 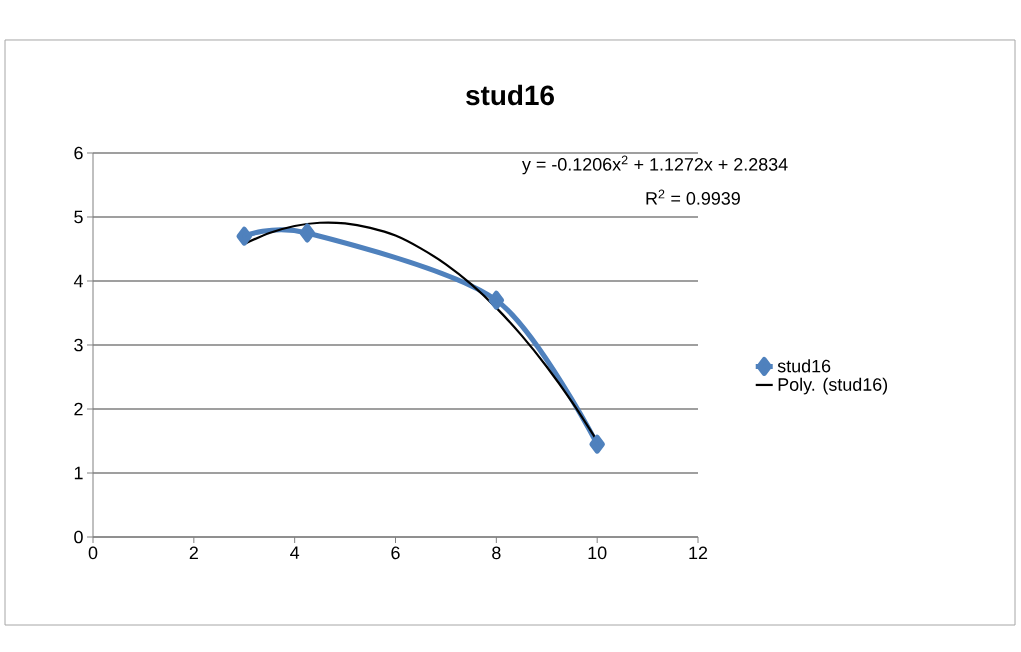 What do you see at coordinates (693, 197) in the screenshot?
I see `annotation: R$^{2}$ = 0.9939` at bounding box center [693, 197].